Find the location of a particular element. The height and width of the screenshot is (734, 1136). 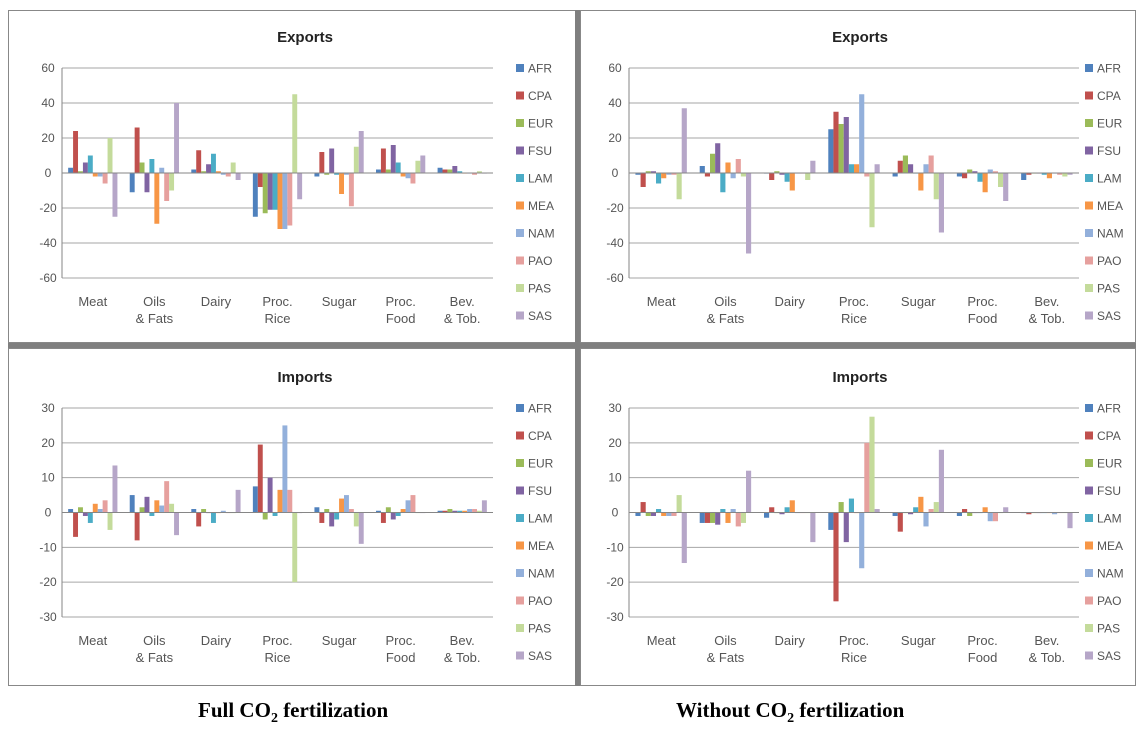

y-tick-label: -60 is located at coordinates (48, 278).